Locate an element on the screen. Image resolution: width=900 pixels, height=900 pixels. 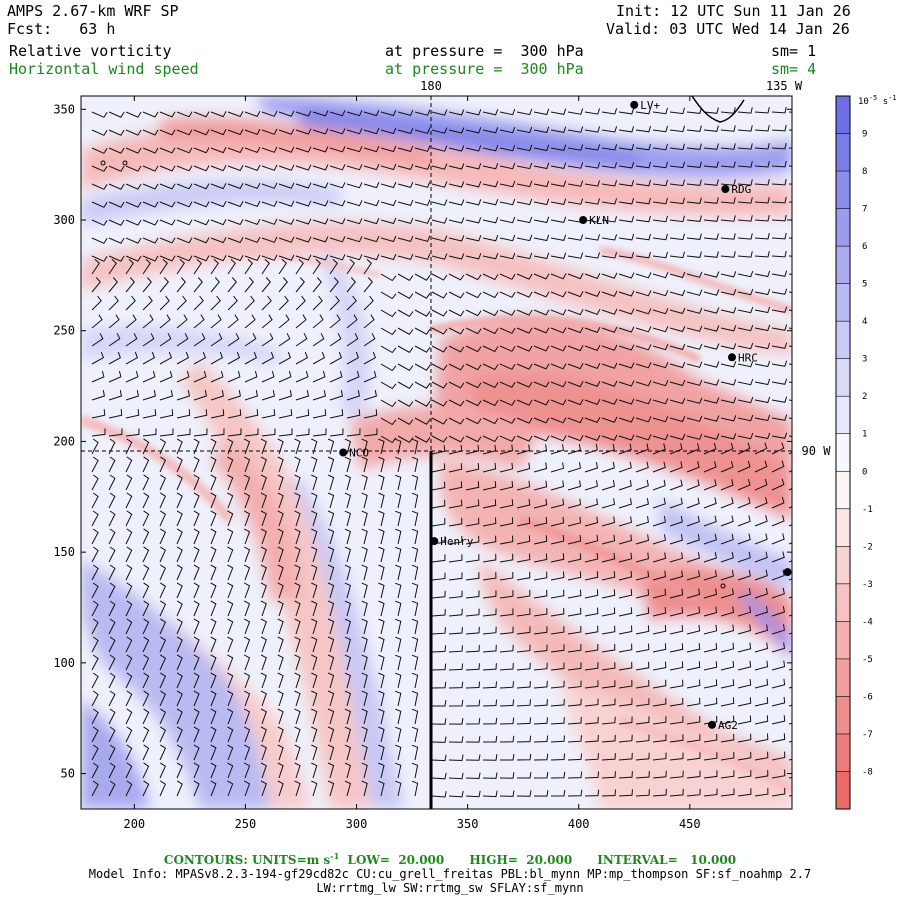
y-tick-label: 100 is located at coordinates (64, 663).